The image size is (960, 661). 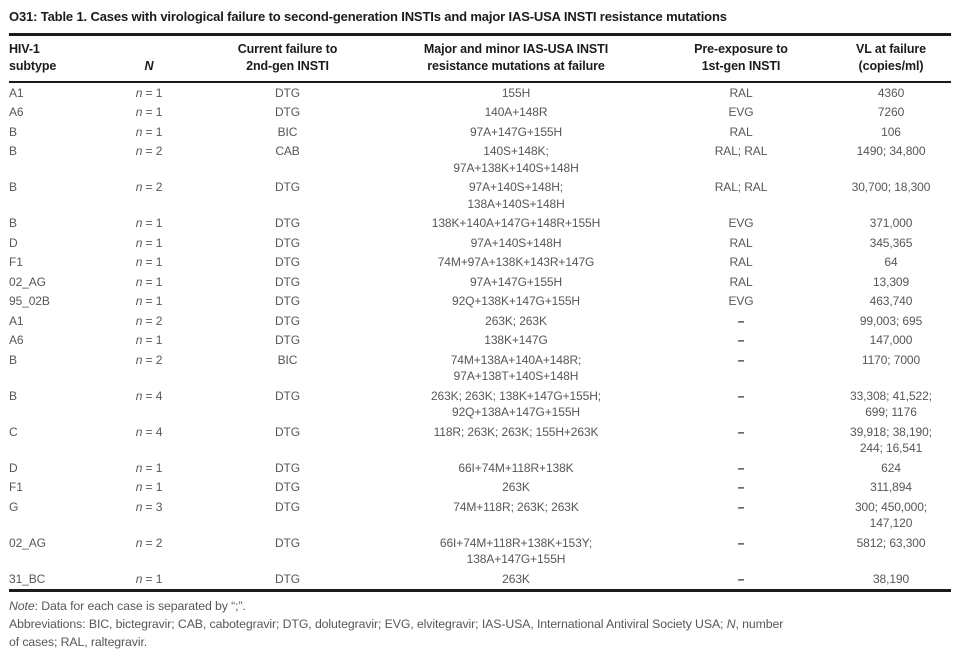 What do you see at coordinates (287, 359) in the screenshot?
I see `cell-drug: BIC` at bounding box center [287, 359].